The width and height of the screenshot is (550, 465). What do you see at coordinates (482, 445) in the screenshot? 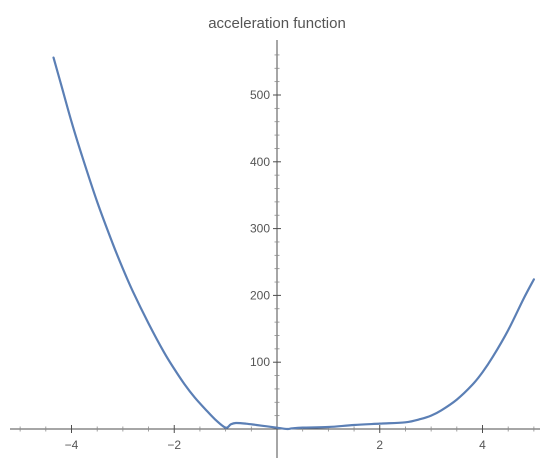
I see `x-tick-label: 4` at bounding box center [482, 445].